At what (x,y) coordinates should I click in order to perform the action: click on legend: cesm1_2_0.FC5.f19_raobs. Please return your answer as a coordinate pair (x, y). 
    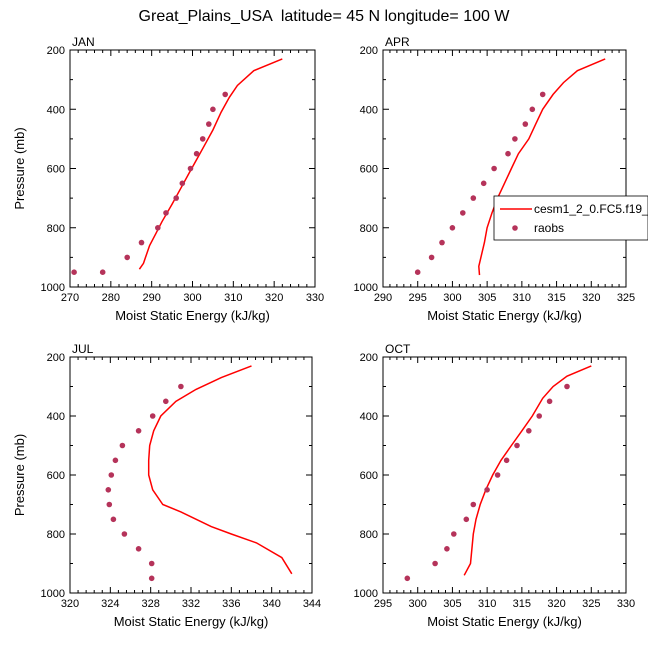
    Looking at the image, I should click on (570, 218).